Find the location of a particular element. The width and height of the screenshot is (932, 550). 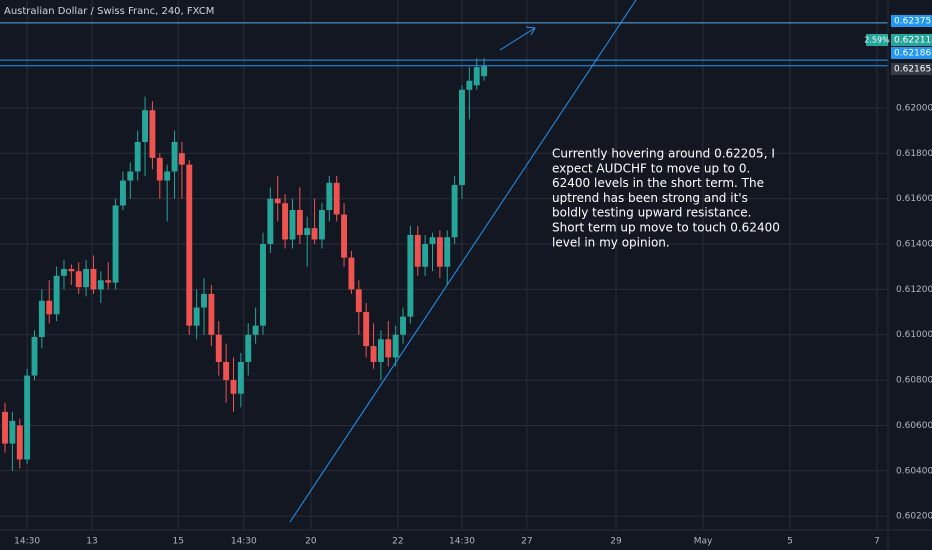

y-tick-label: 0.60200 is located at coordinates (914, 517).